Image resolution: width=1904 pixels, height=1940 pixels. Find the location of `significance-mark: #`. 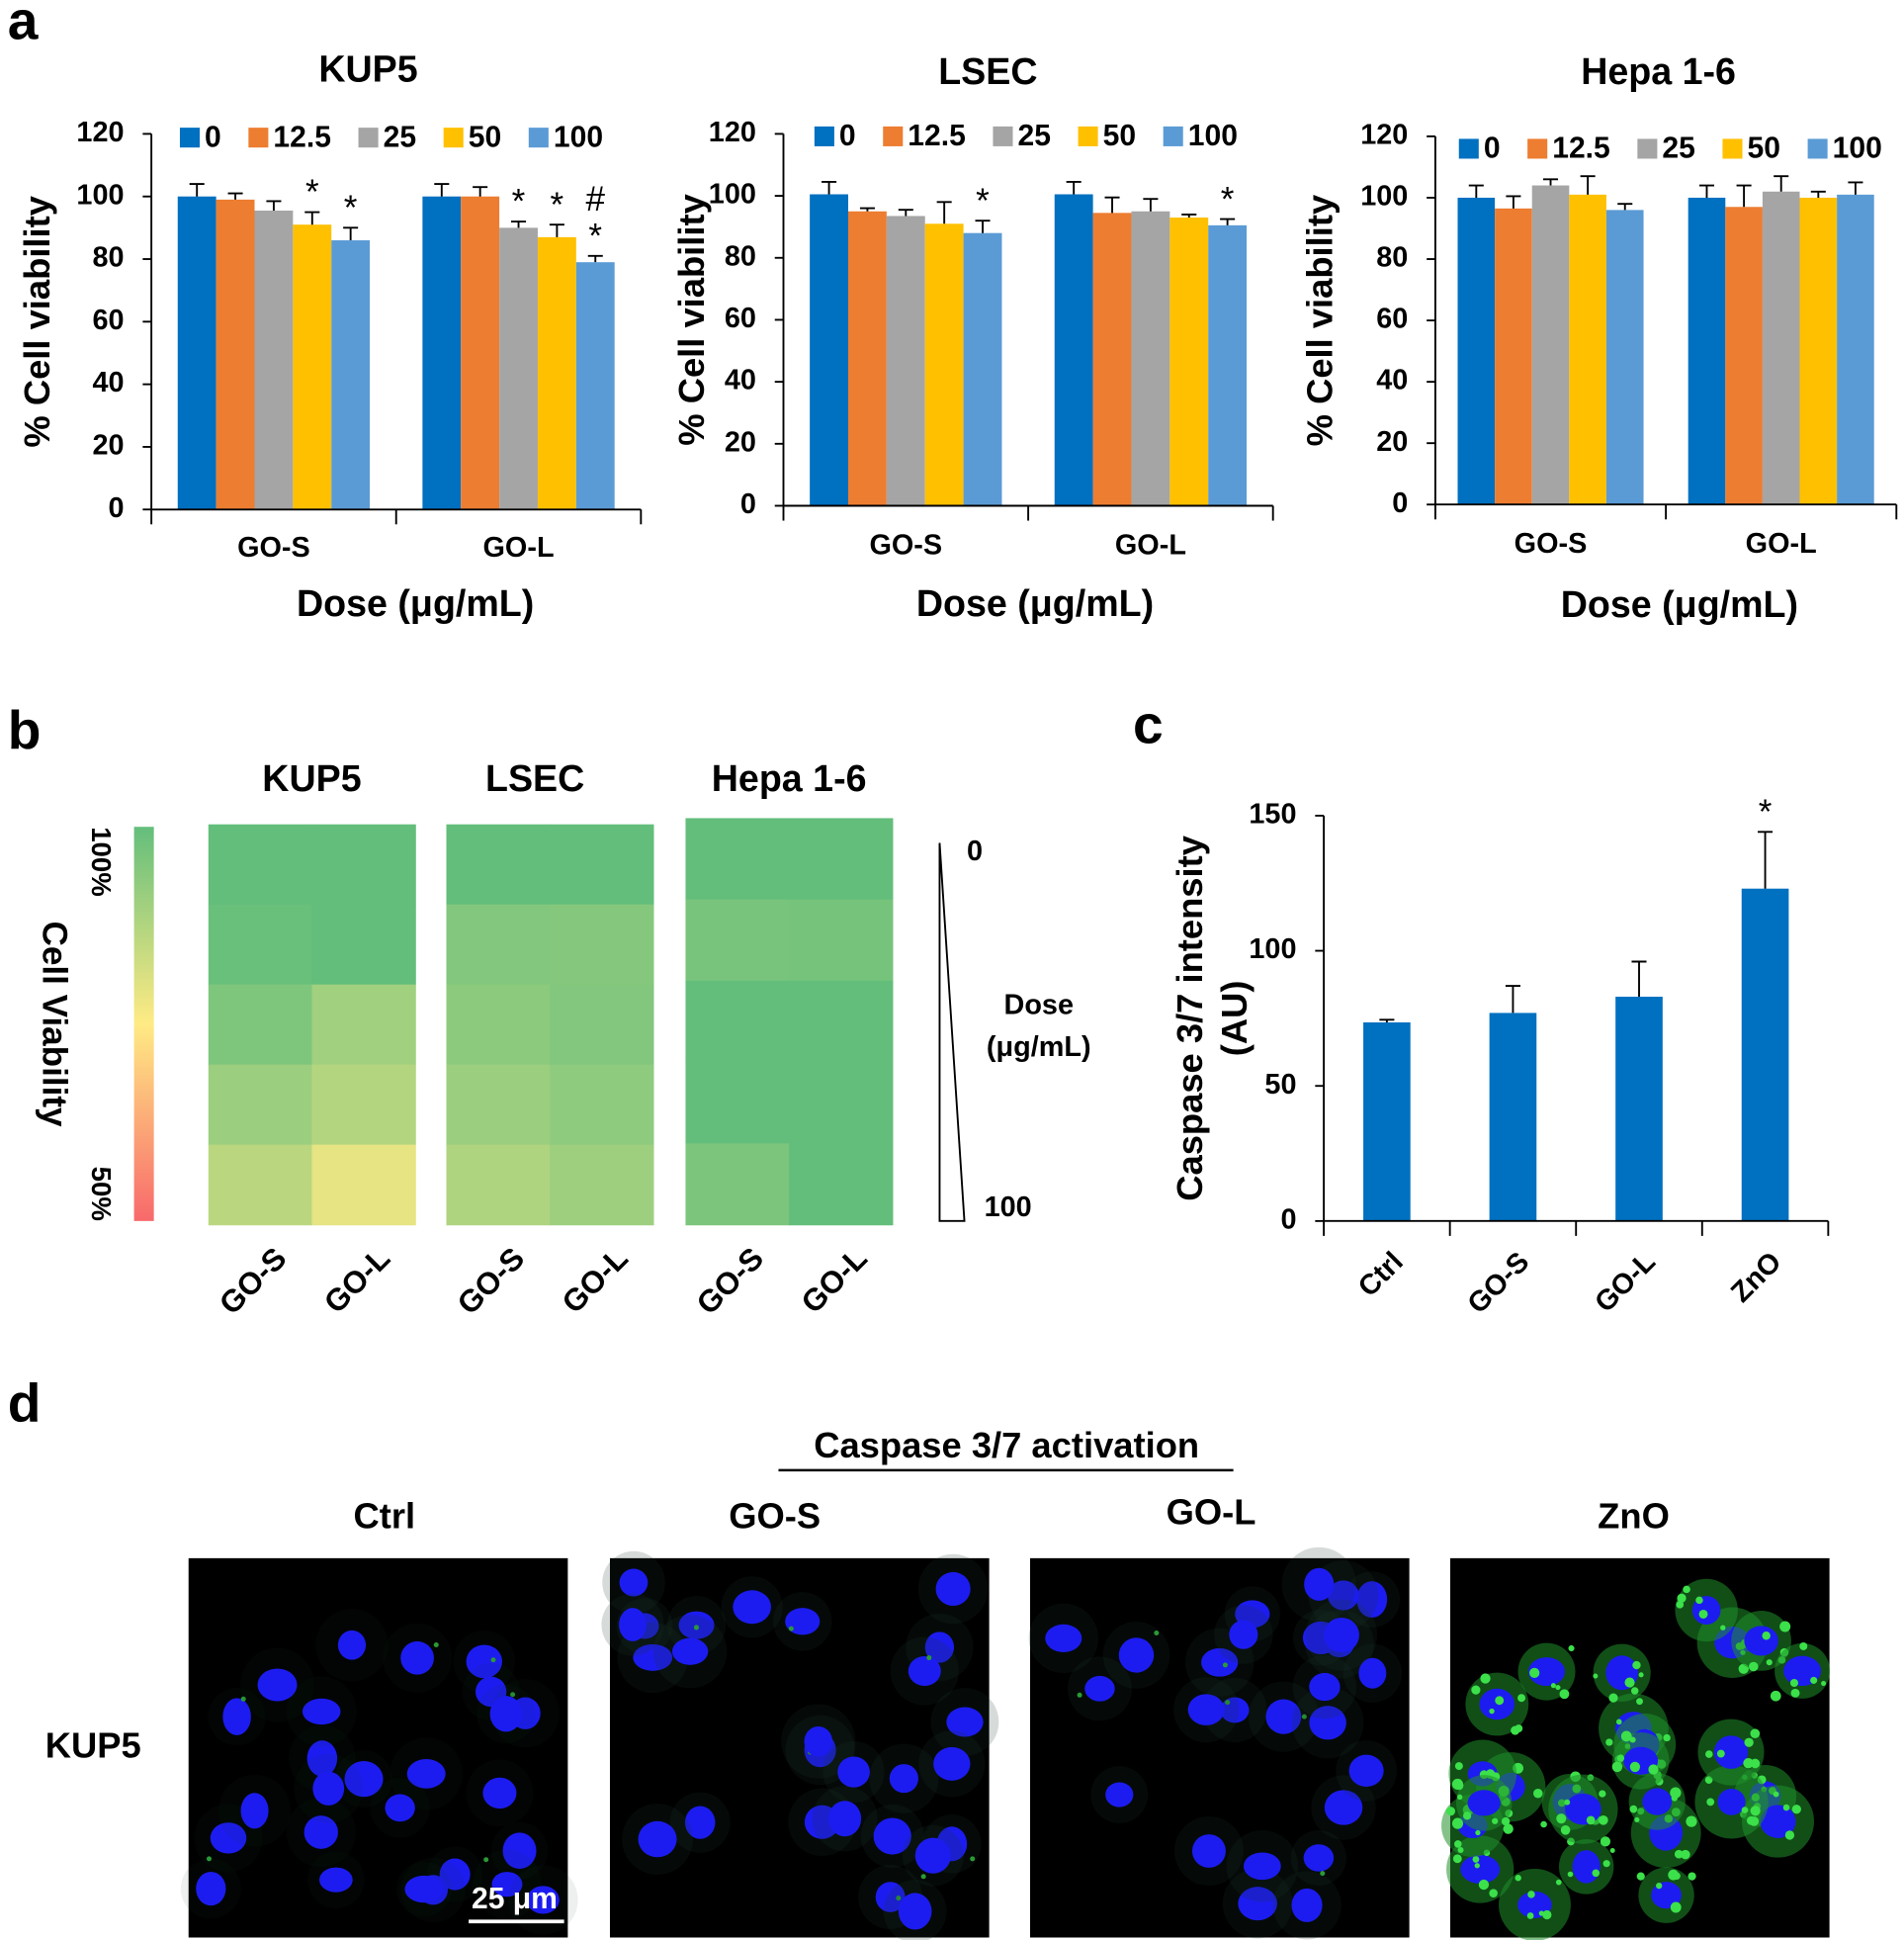

significance-mark: # is located at coordinates (595, 199).